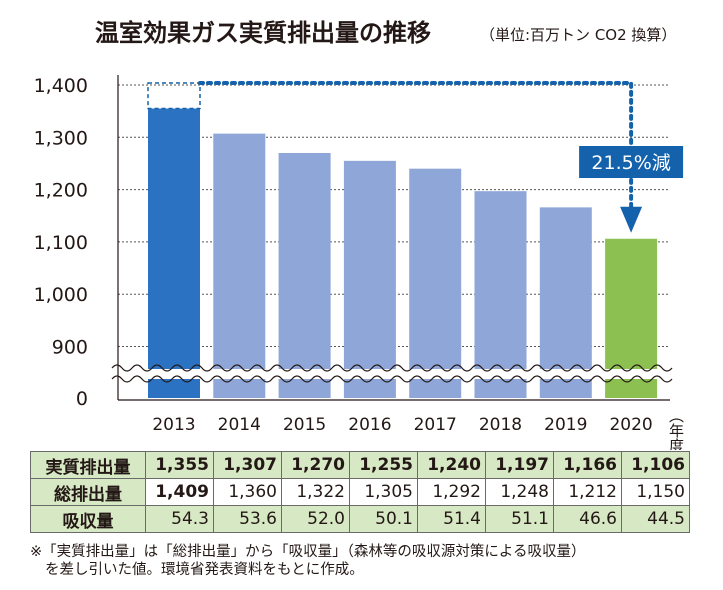 This screenshot has height=590, width=723. Describe the element at coordinates (304, 425) in the screenshot. I see `x-tick-label: 2015` at that location.